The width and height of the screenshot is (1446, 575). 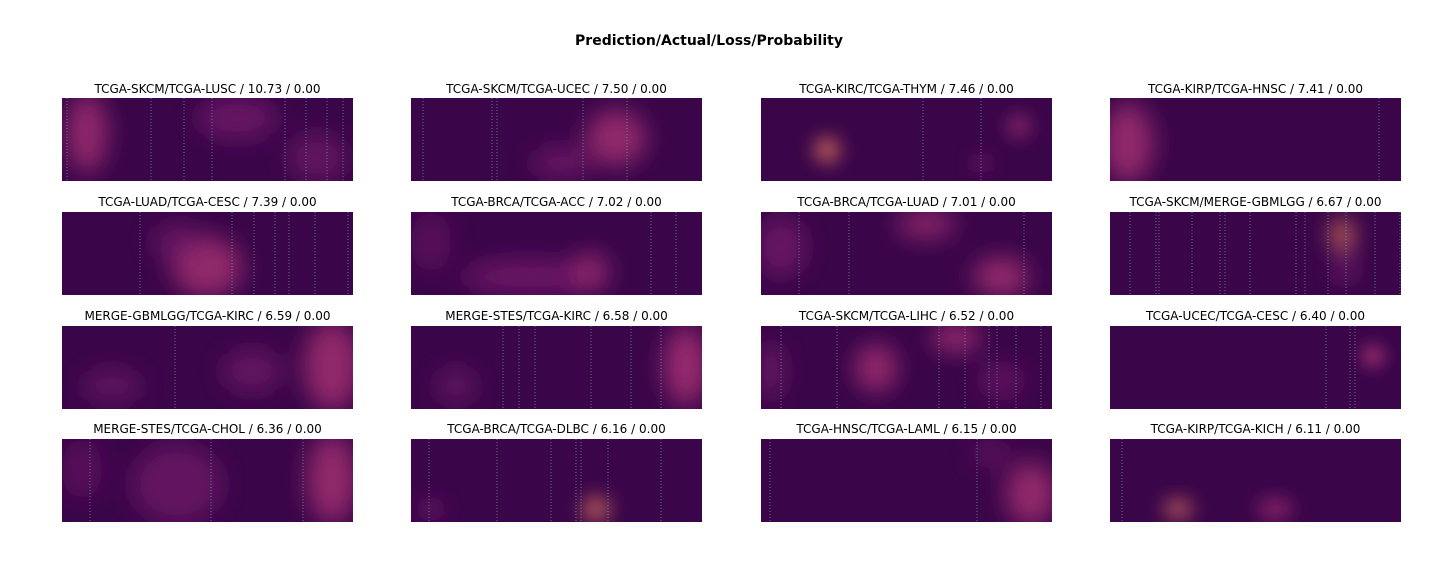 I want to click on figure-suptitle: Prediction/Actual/Loss/Probability, so click(x=709, y=41).